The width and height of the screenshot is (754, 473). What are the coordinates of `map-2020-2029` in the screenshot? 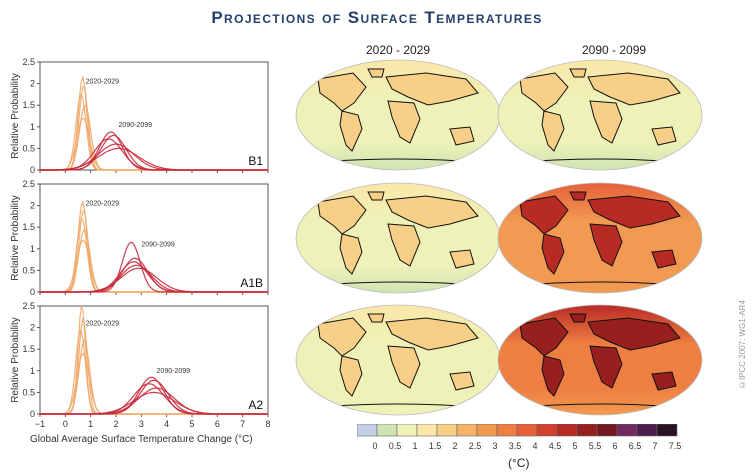 It's located at (398, 115).